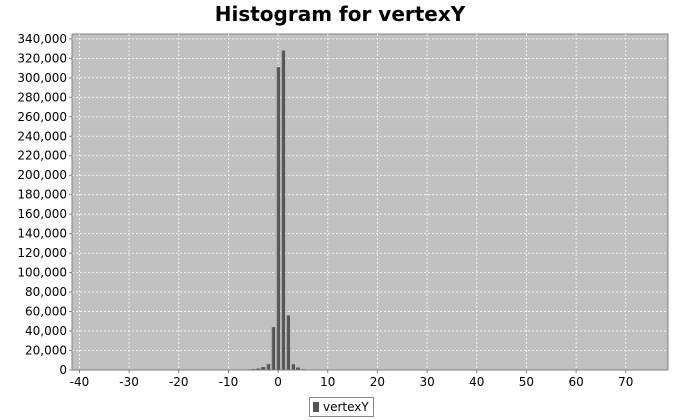 The height and width of the screenshot is (420, 680). Describe the element at coordinates (377, 382) in the screenshot. I see `x-tick-label: 20` at that location.